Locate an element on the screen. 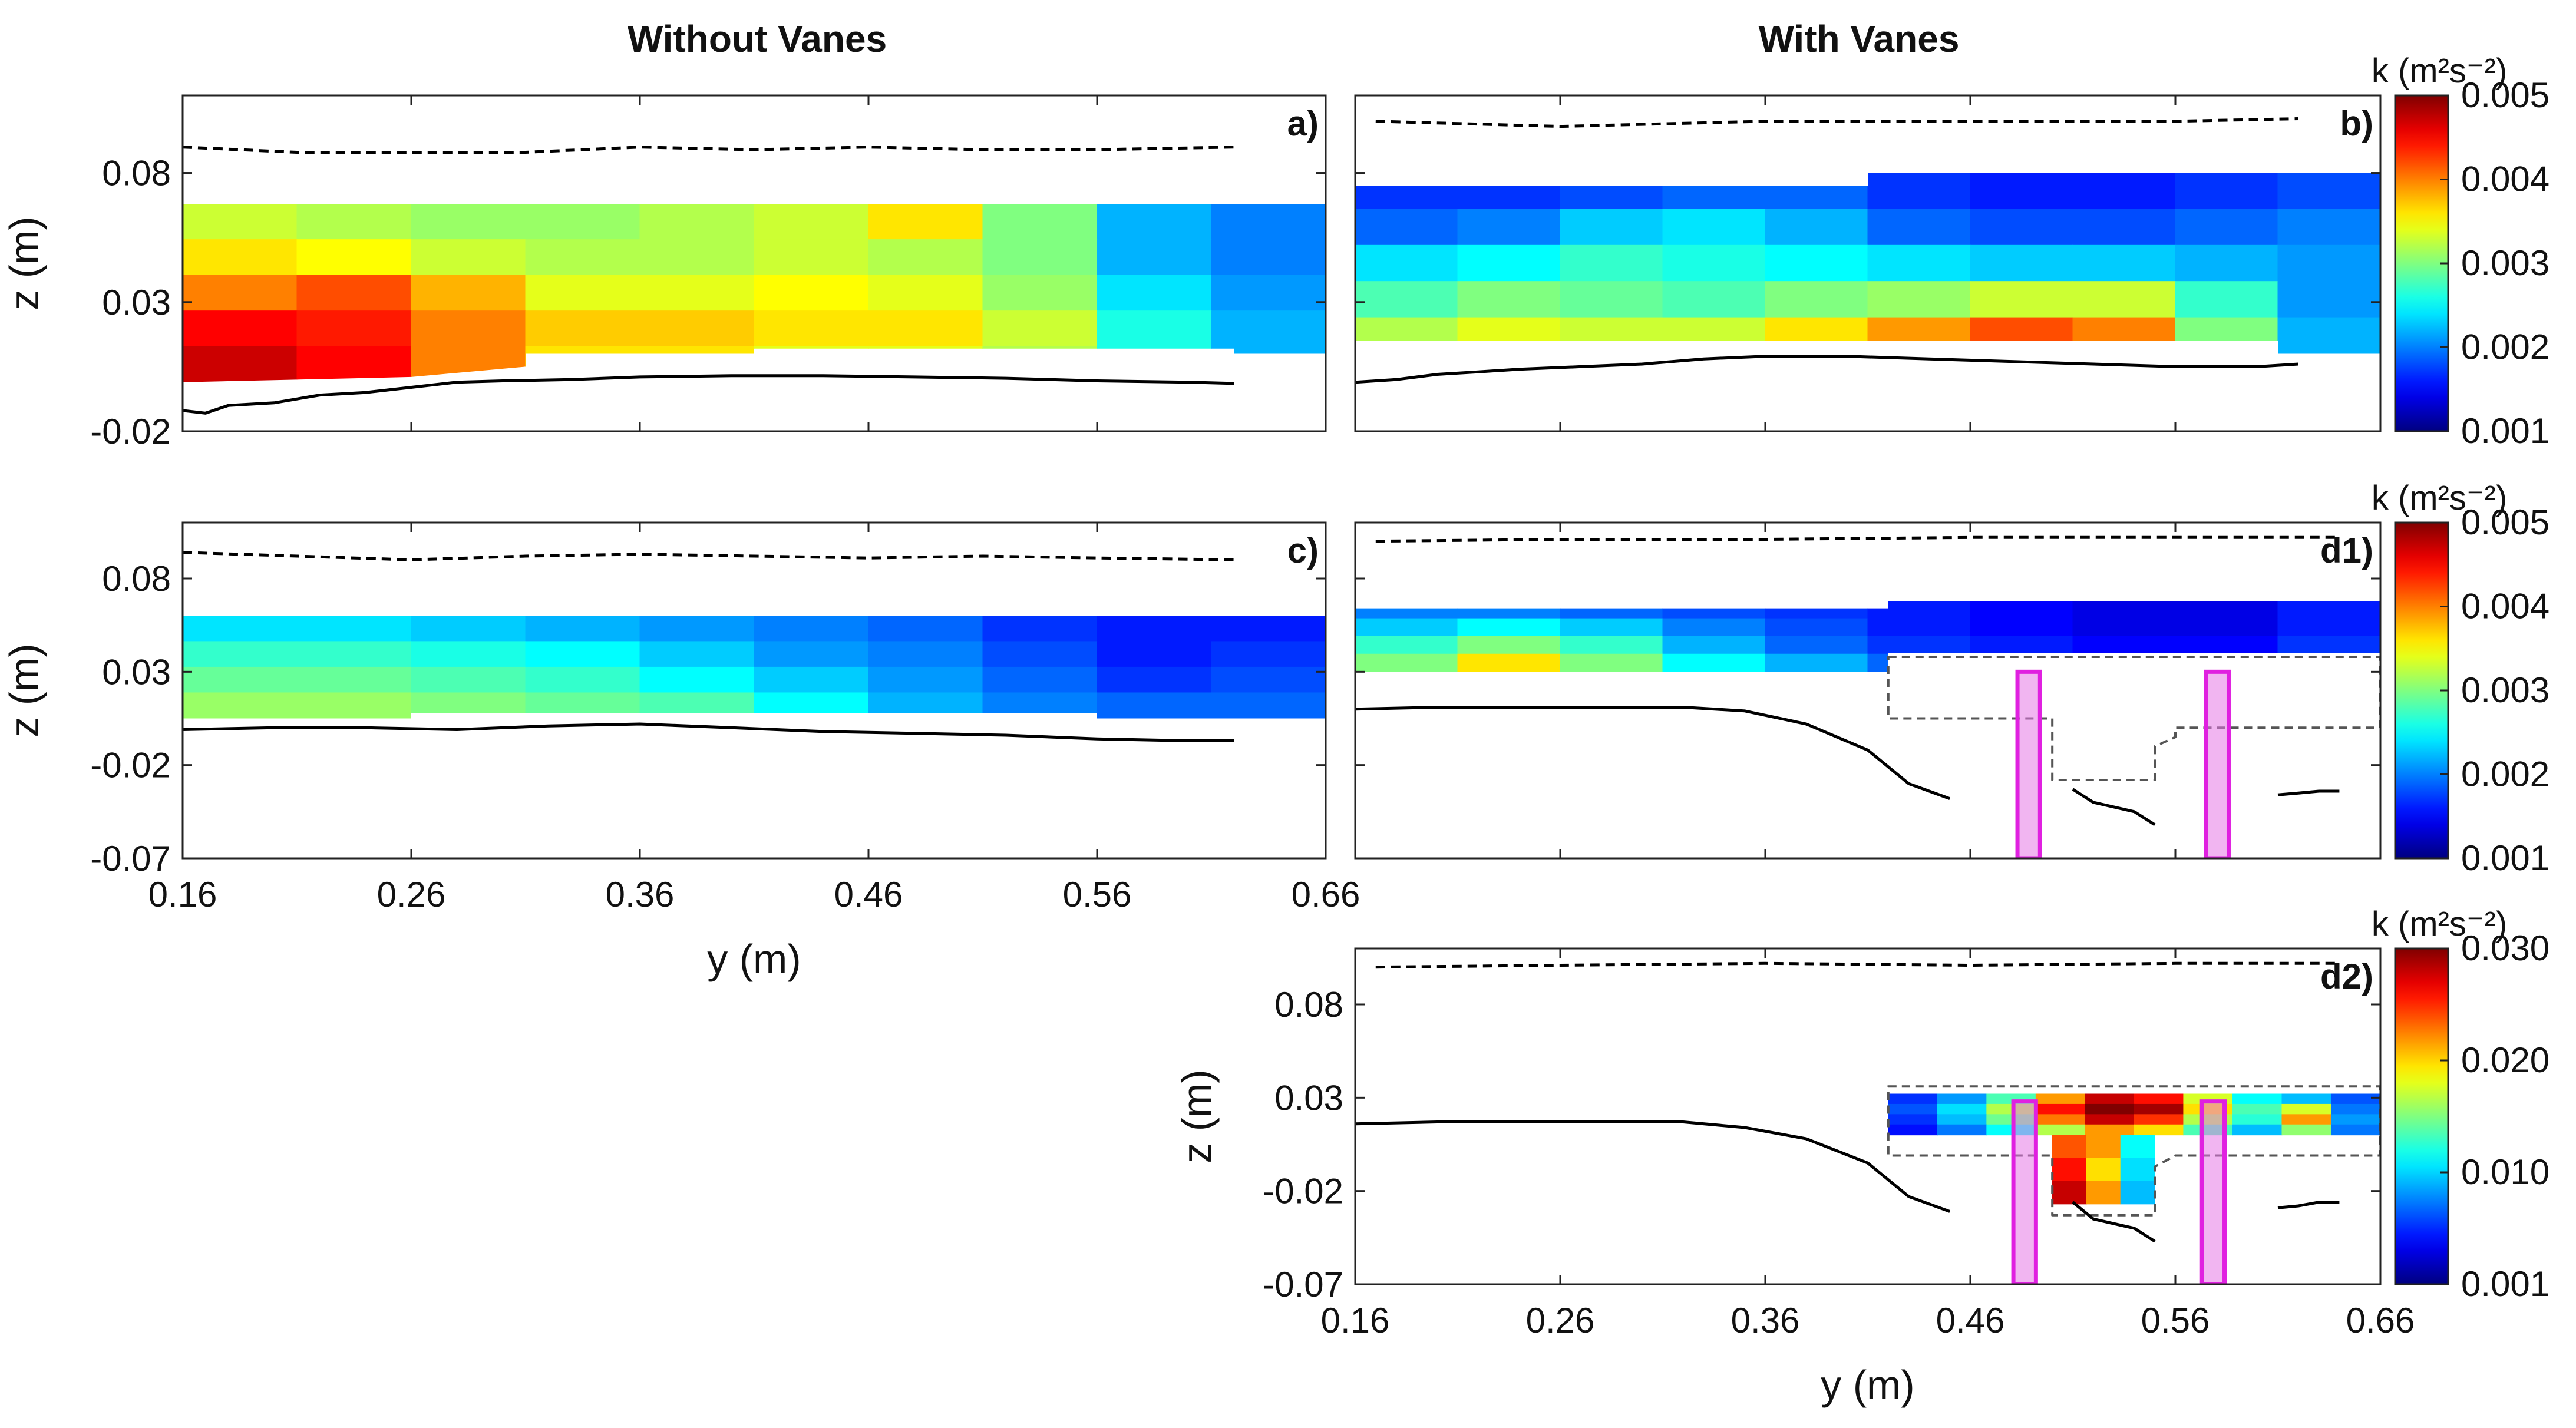  panel-c-ylabel: z (m) is located at coordinates (24, 690).